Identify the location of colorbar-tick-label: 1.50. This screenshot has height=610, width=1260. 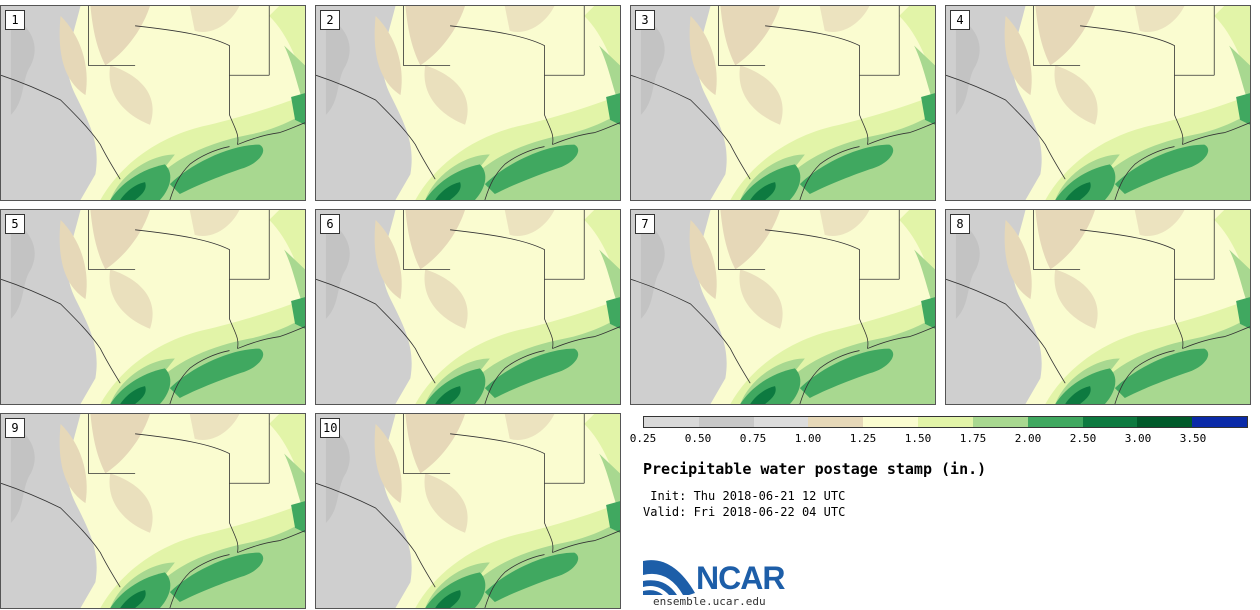
(918, 438).